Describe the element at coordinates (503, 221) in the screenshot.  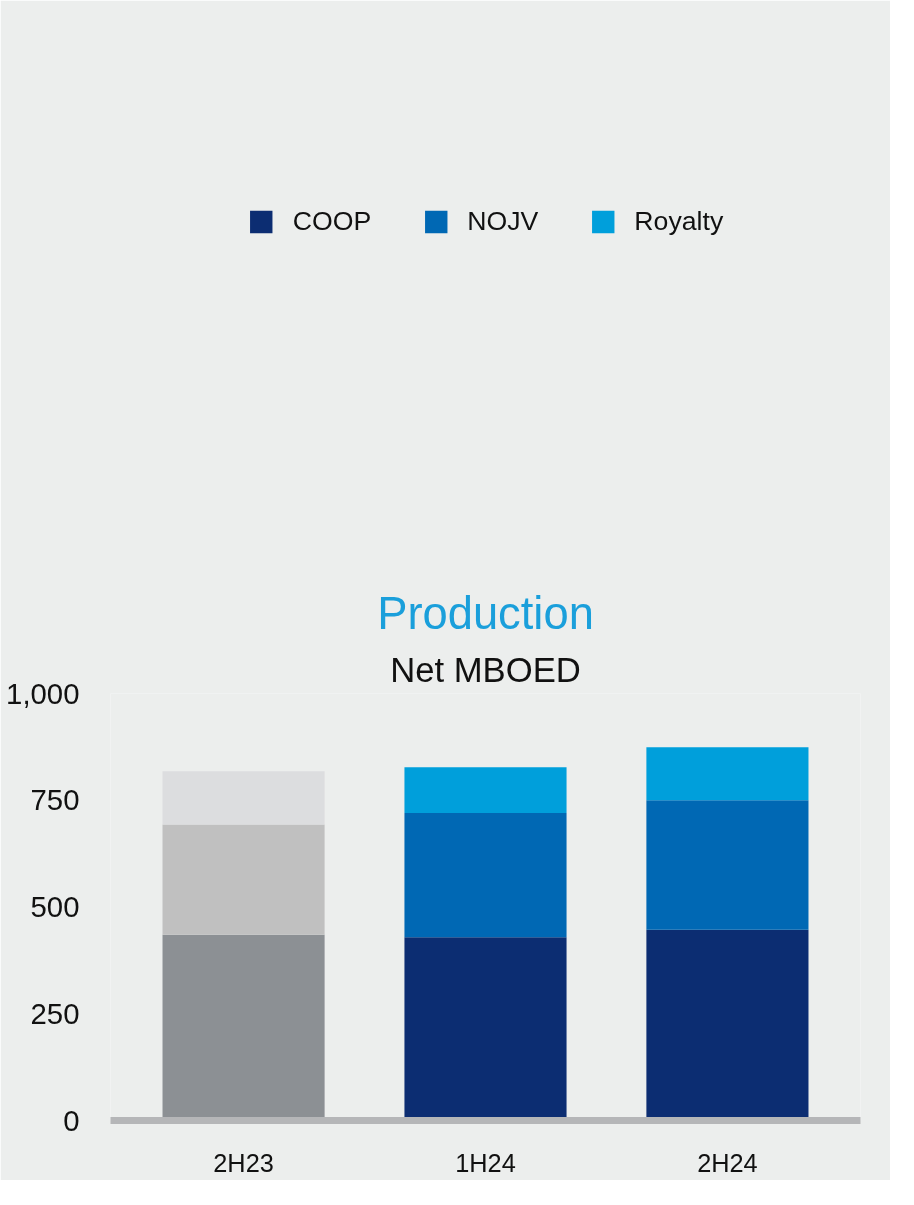
I see `legend-label: NOJV` at that location.